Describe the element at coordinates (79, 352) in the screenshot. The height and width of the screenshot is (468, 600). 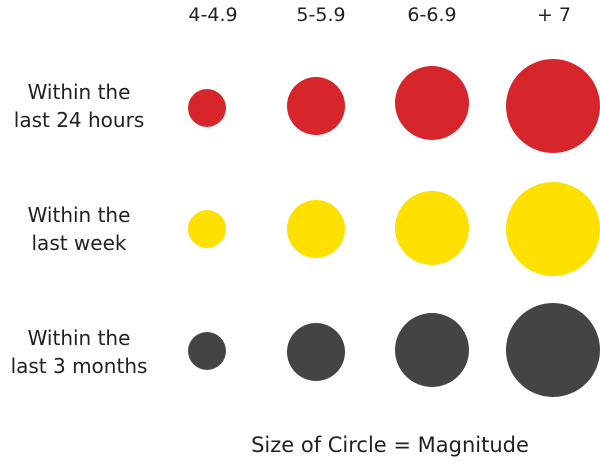
I see `row-label-last-3-months: Within the last 3 months` at that location.